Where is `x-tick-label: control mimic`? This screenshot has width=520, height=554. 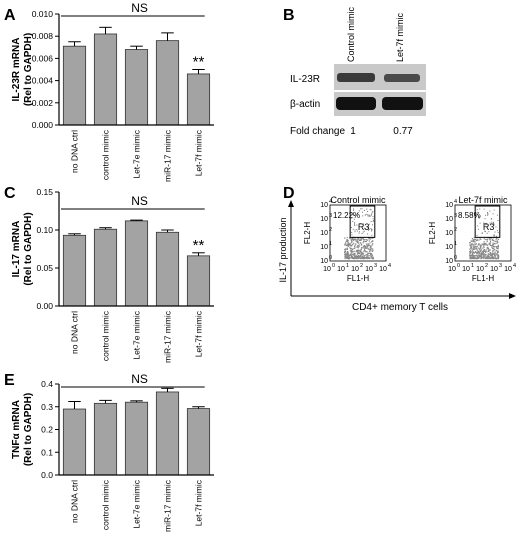 x-tick-label: control mimic is located at coordinates (106, 335).